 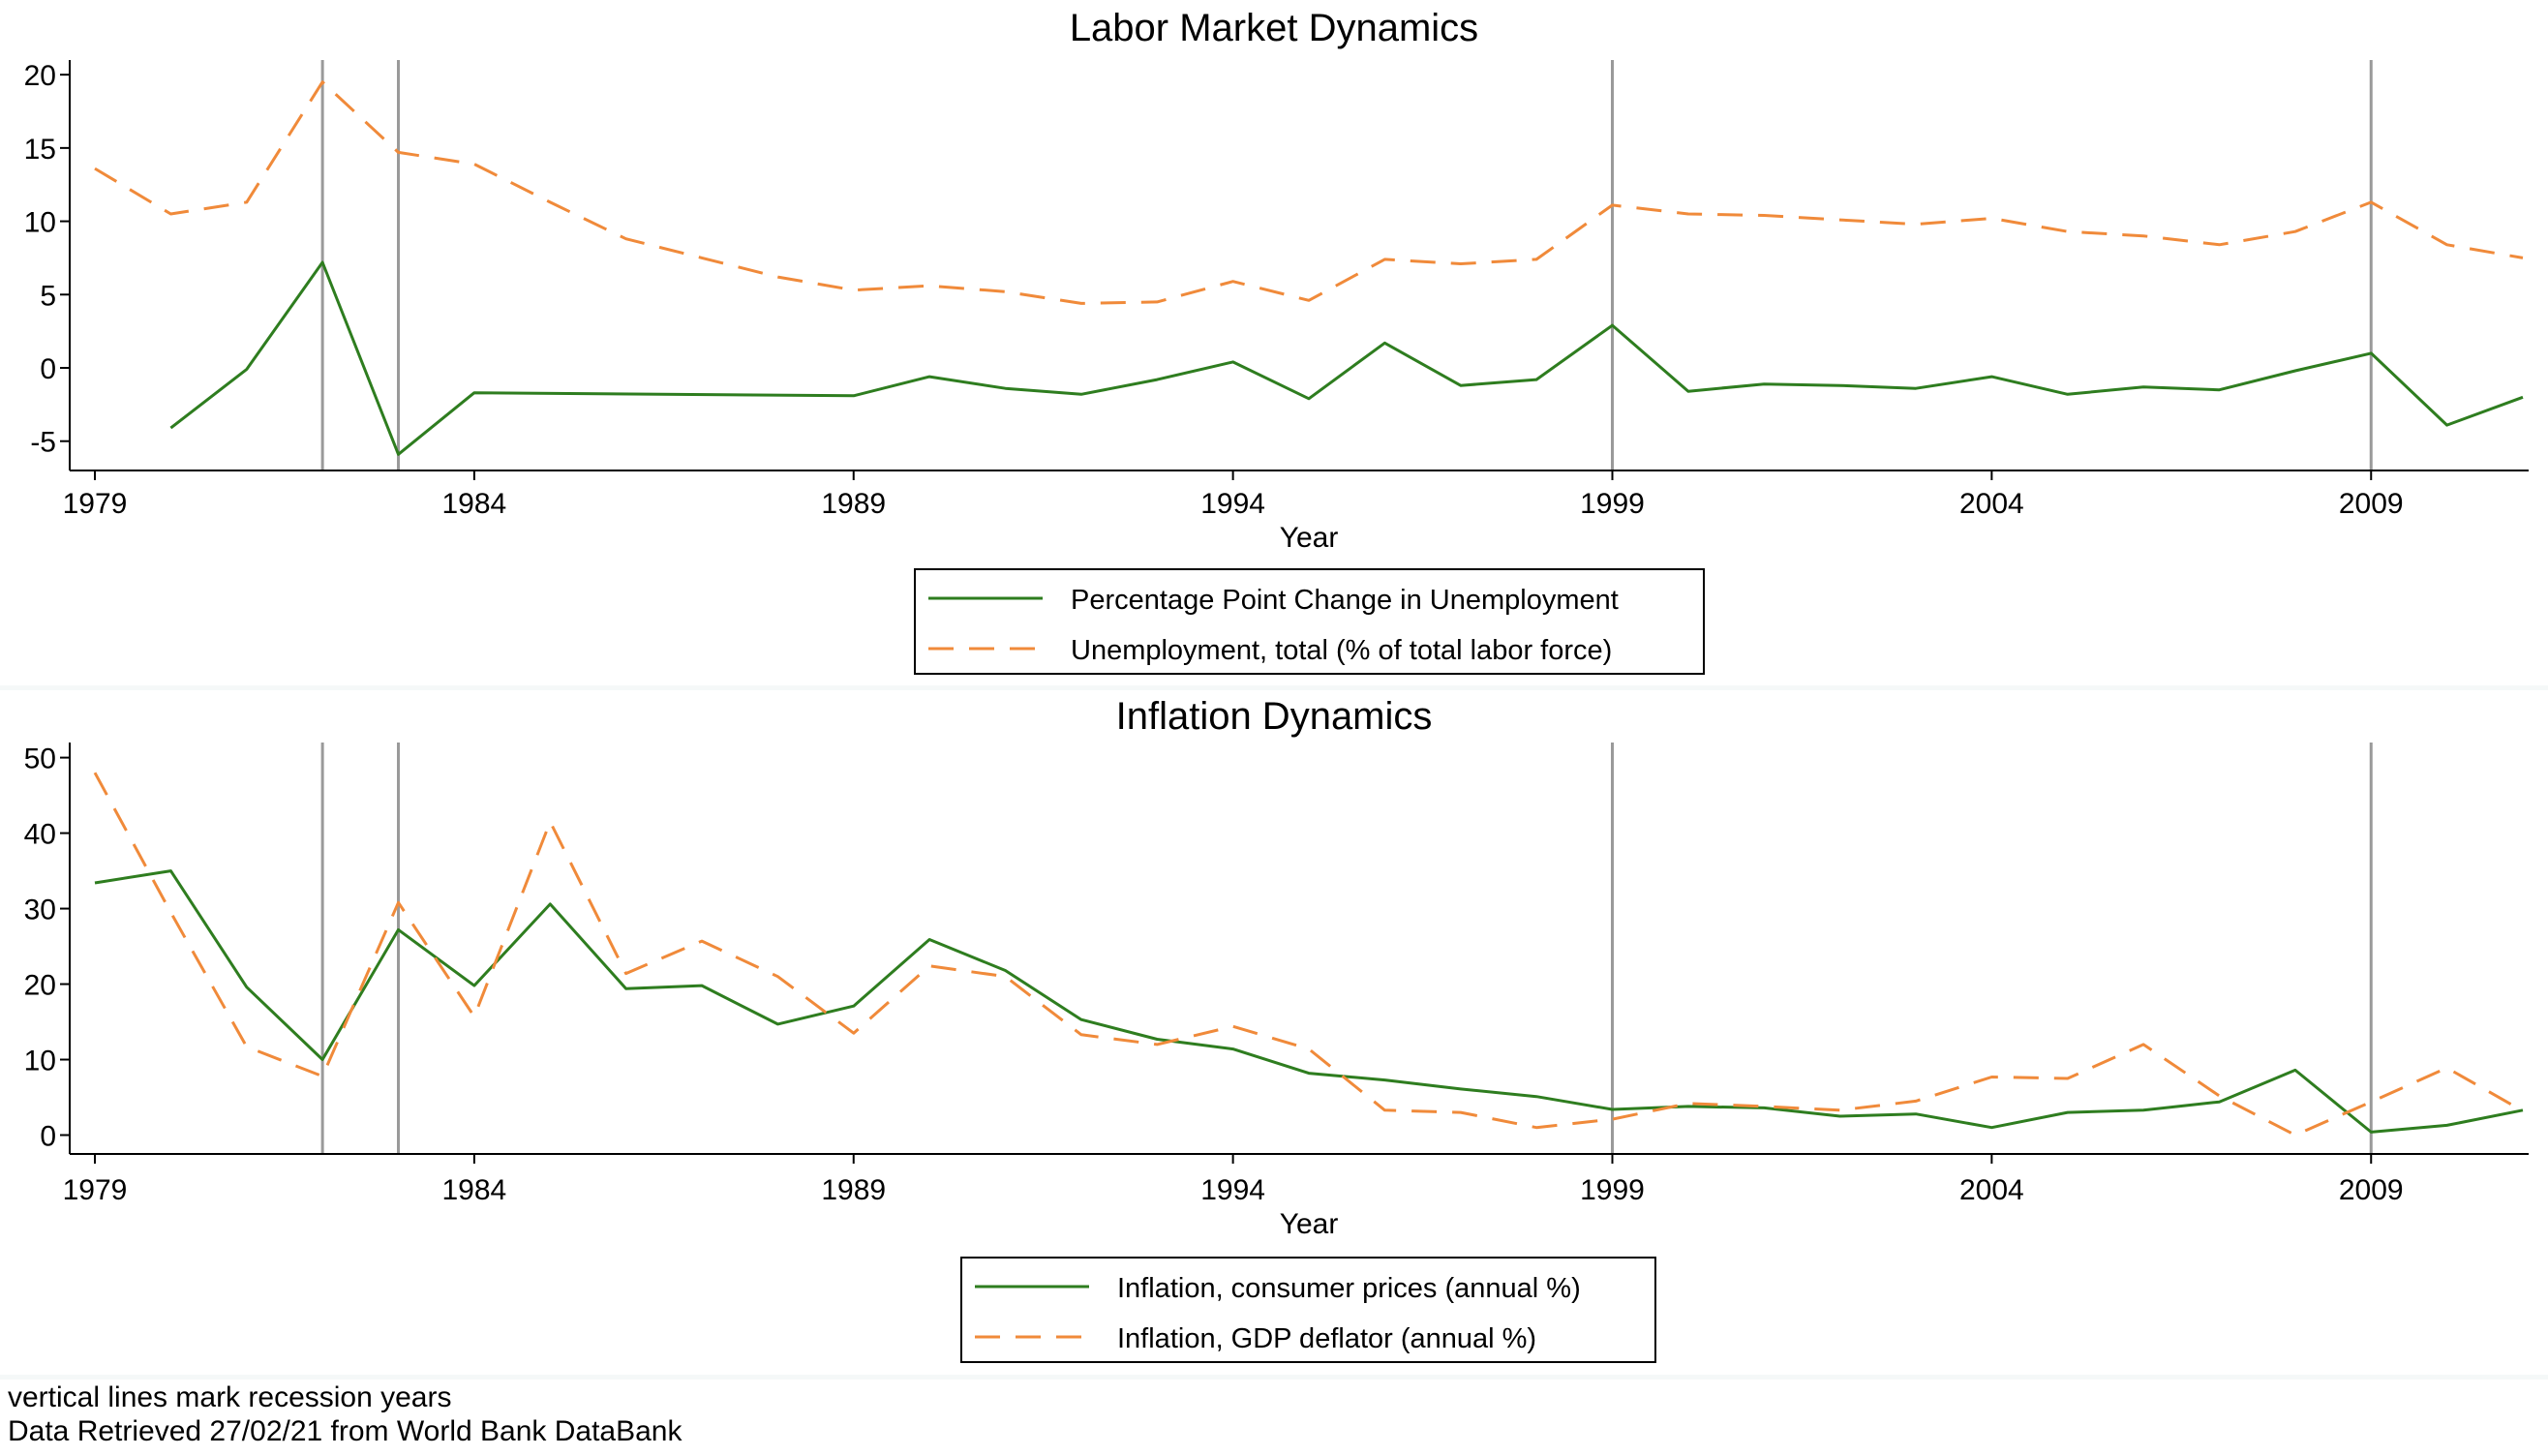 I want to click on chart-title: Inflation Dynamics, so click(x=1275, y=717).